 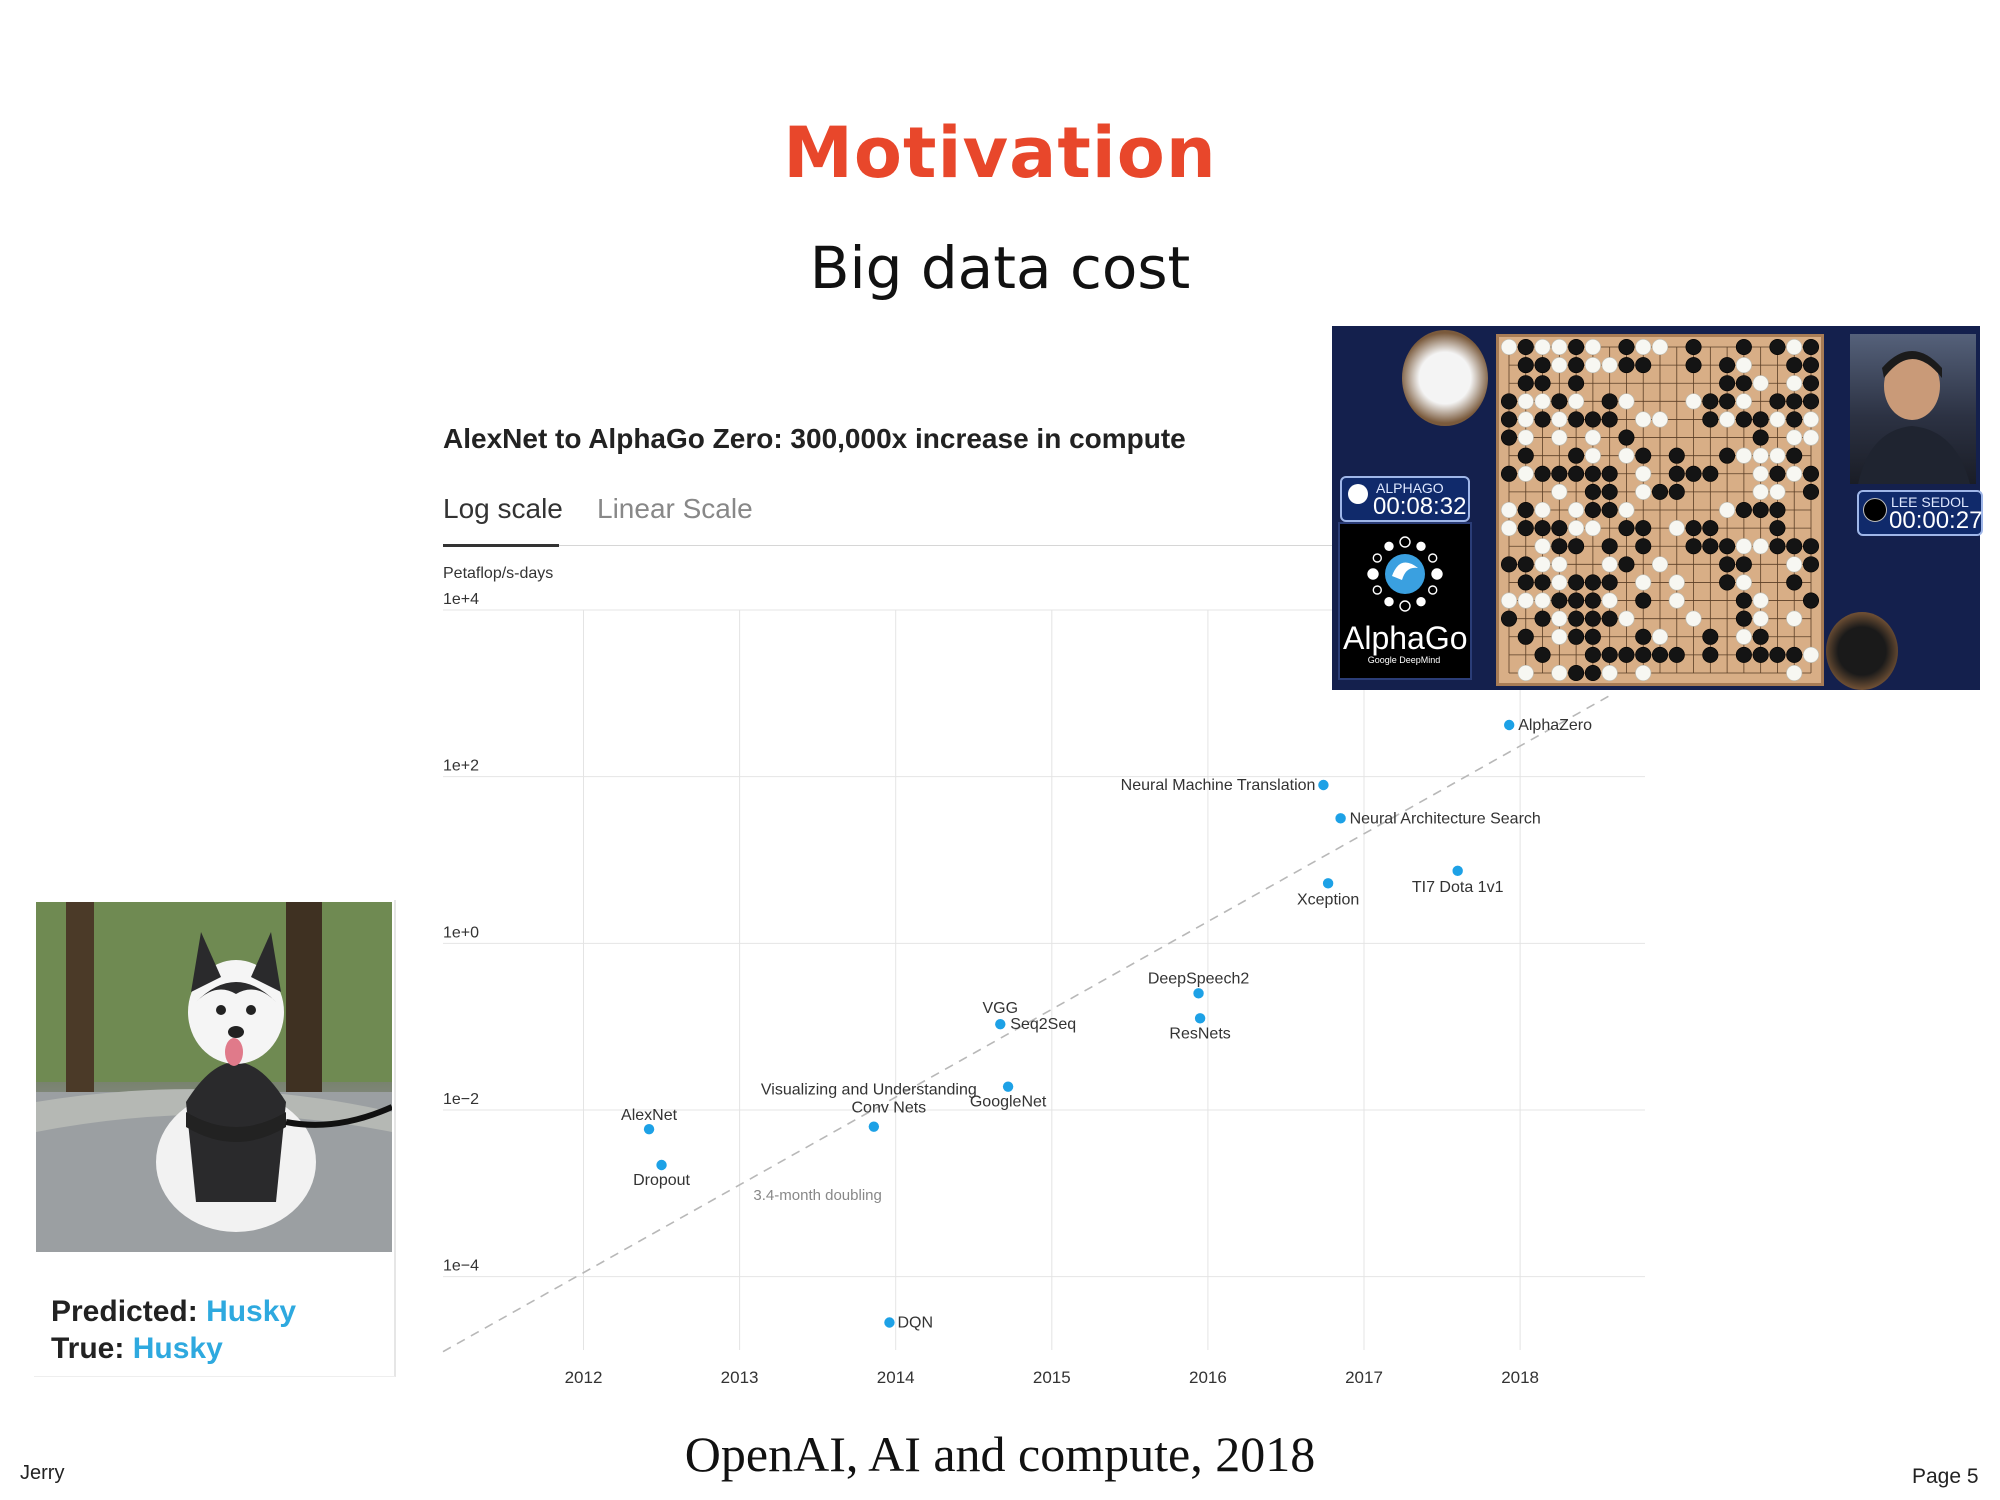 I want to click on go-board-grid, so click(x=1660, y=510).